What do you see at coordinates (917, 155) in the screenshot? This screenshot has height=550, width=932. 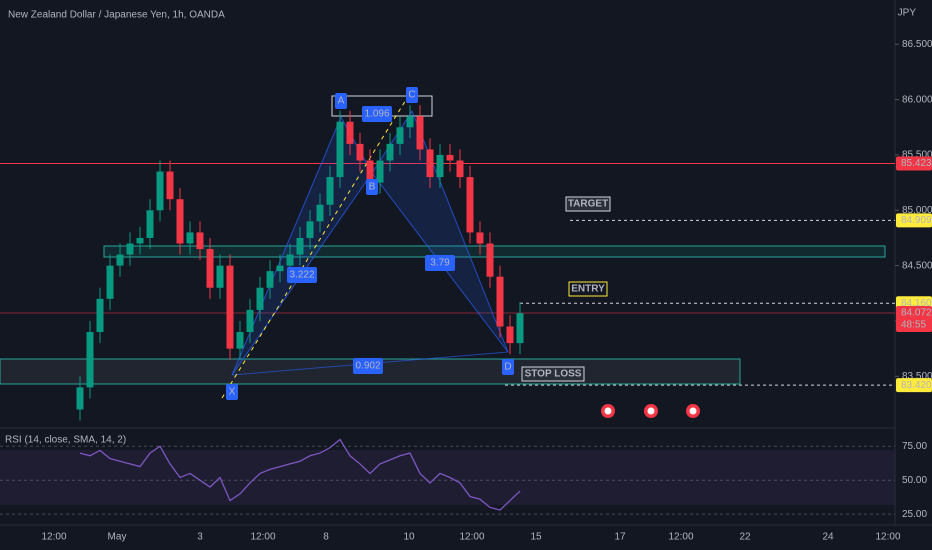 I see `y-tick-label: 85.500` at bounding box center [917, 155].